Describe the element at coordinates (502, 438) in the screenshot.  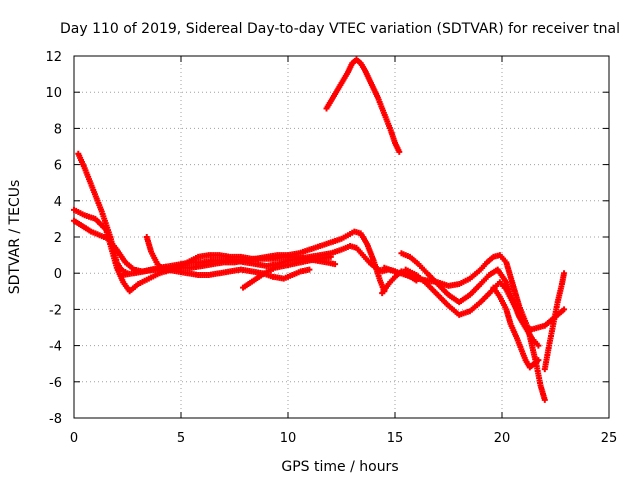
I see `x-tick-label: 20` at that location.